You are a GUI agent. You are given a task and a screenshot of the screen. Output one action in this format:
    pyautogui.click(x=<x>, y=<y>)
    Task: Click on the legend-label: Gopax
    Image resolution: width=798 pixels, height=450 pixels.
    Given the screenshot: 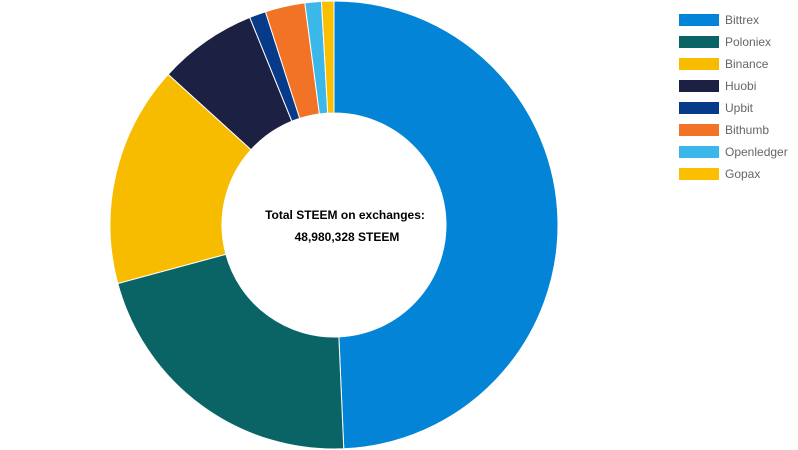 What is the action you would take?
    pyautogui.click(x=743, y=174)
    